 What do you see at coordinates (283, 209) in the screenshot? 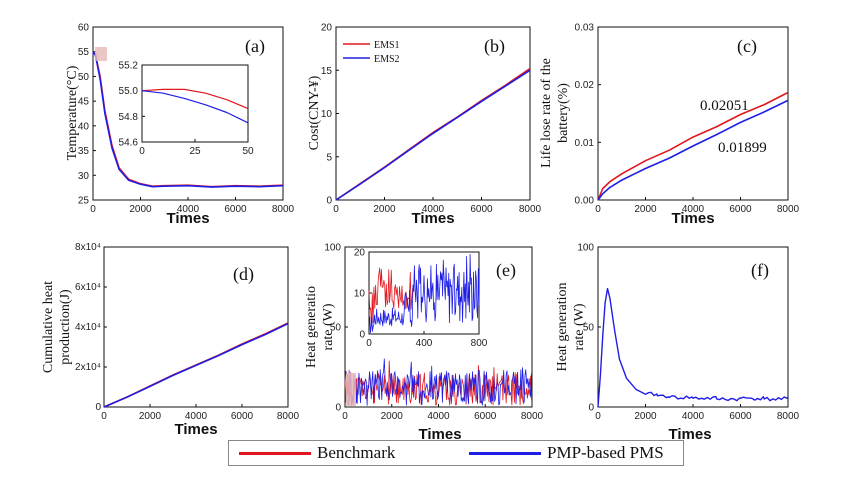
I see `panel-a-xtick-label: 8000` at bounding box center [283, 209].